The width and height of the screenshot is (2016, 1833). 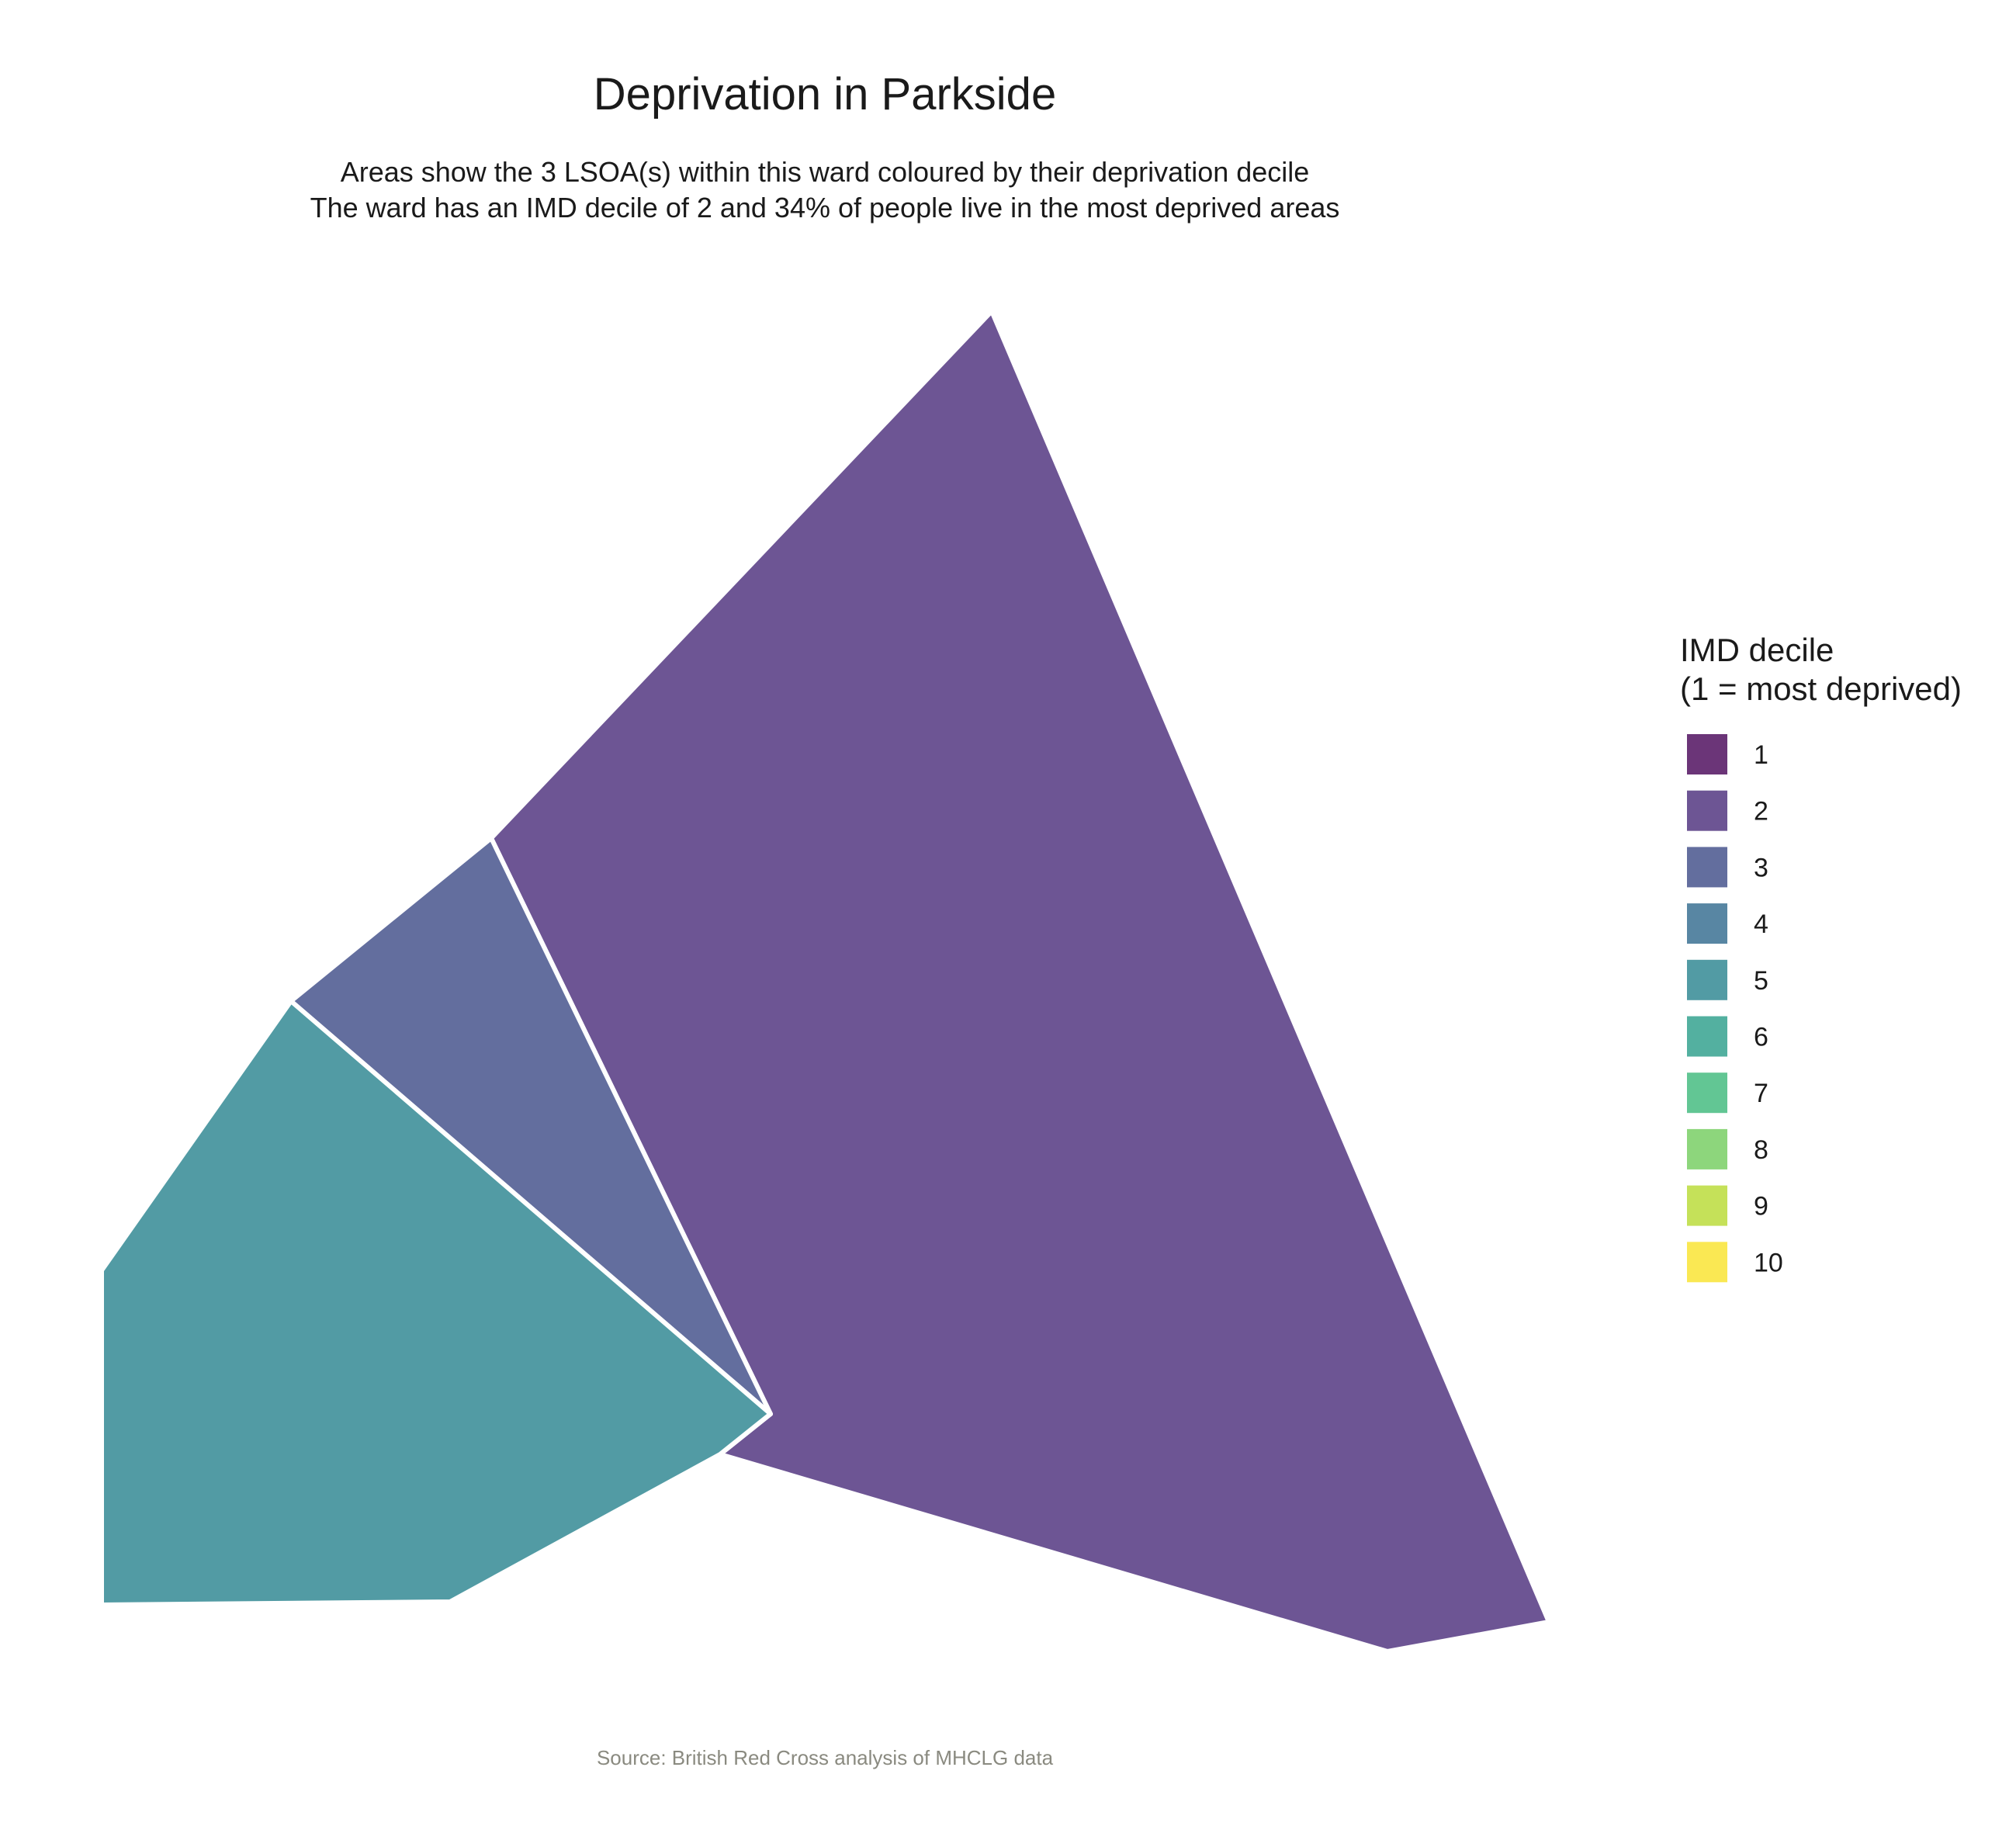 What do you see at coordinates (1821, 688) in the screenshot?
I see `legend-title-line-2: (1 = most deprived)` at bounding box center [1821, 688].